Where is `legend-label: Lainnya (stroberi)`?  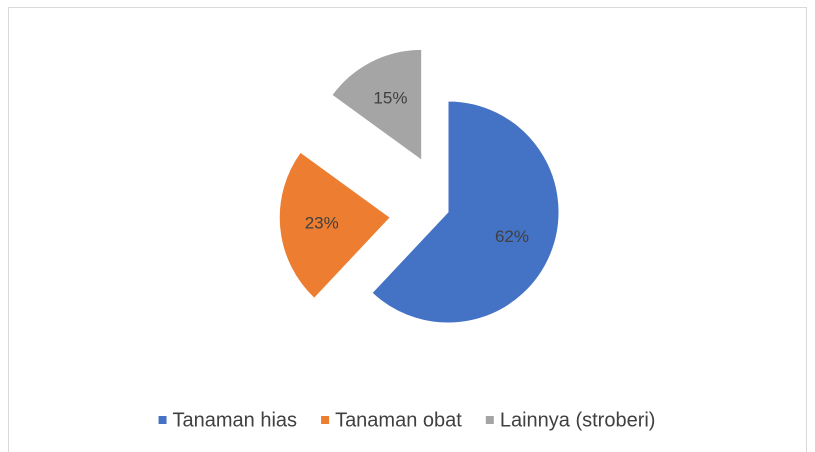
legend-label: Lainnya (stroberi) is located at coordinates (578, 420).